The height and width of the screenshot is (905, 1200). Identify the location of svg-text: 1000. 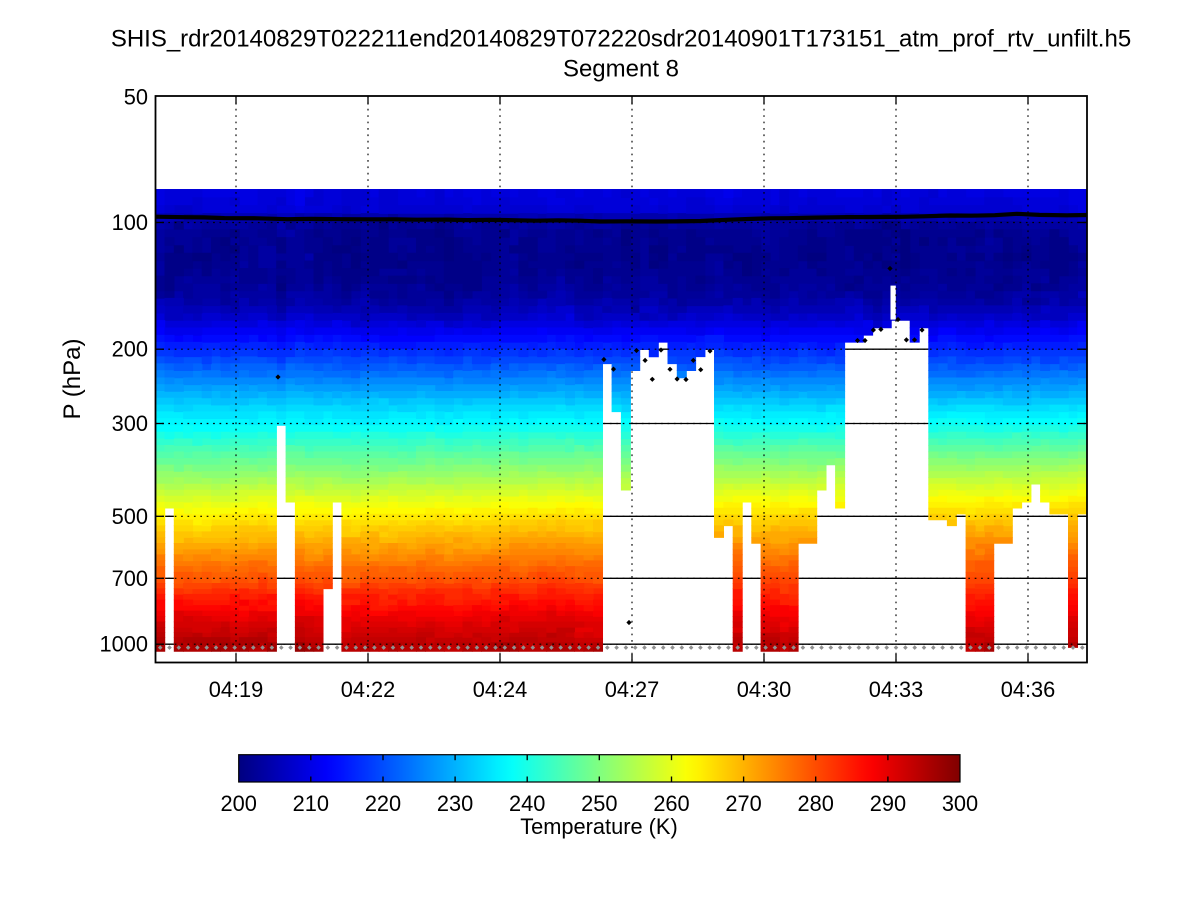
(124, 644).